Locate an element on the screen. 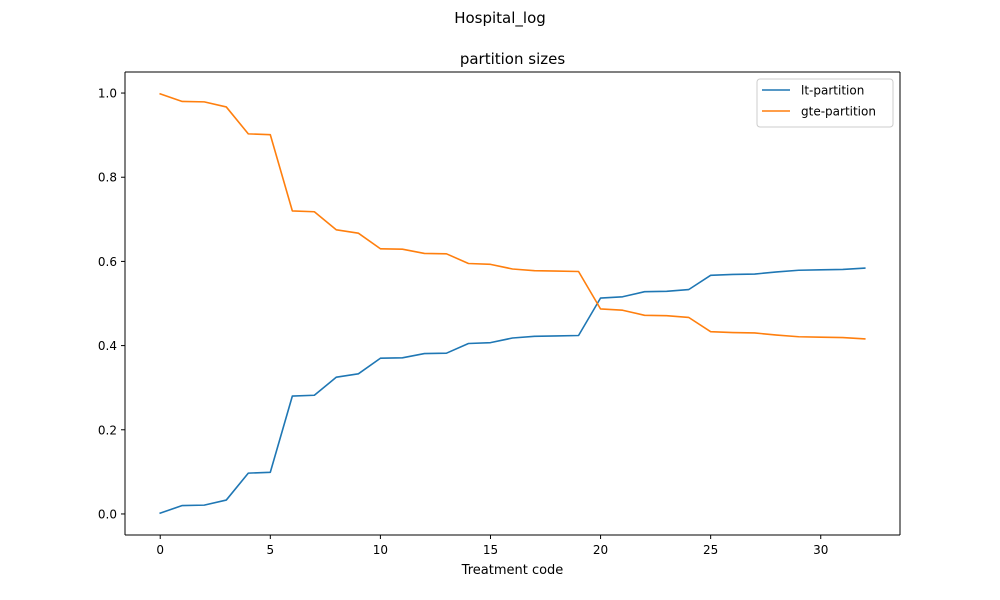  x-tick-label: 20 is located at coordinates (600, 550).